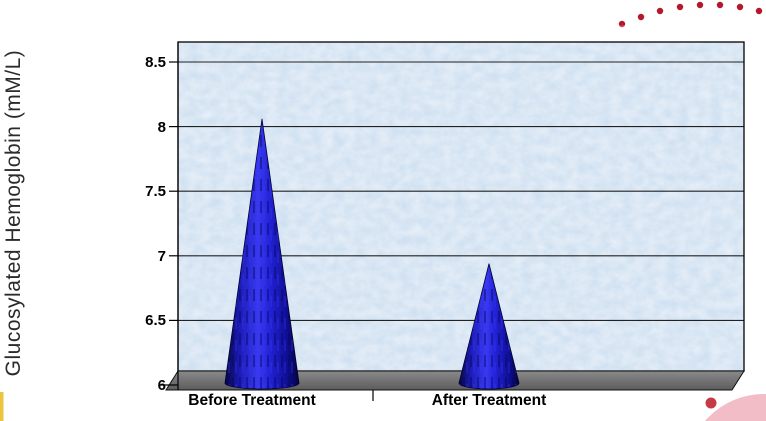  What do you see at coordinates (162, 256) in the screenshot?
I see `y-tick-label: 7` at bounding box center [162, 256].